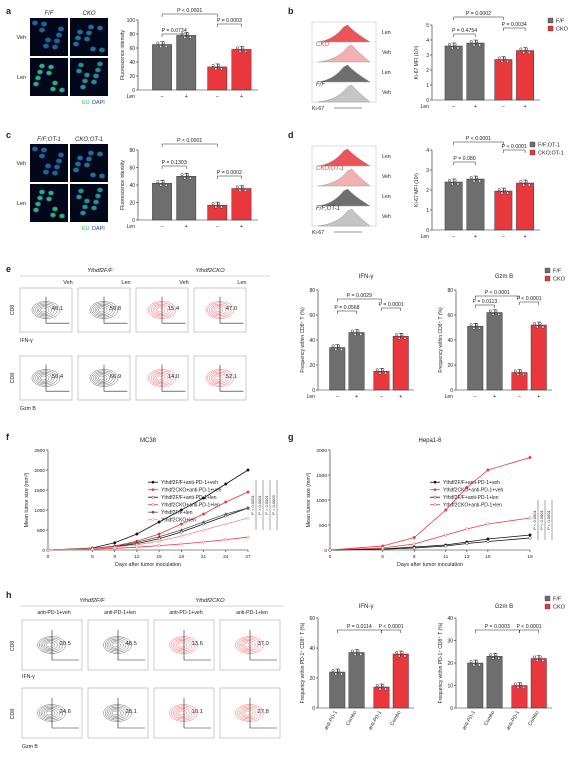 The height and width of the screenshot is (762, 579). I want to click on p-value: P = 0.0734, so click(174, 31).